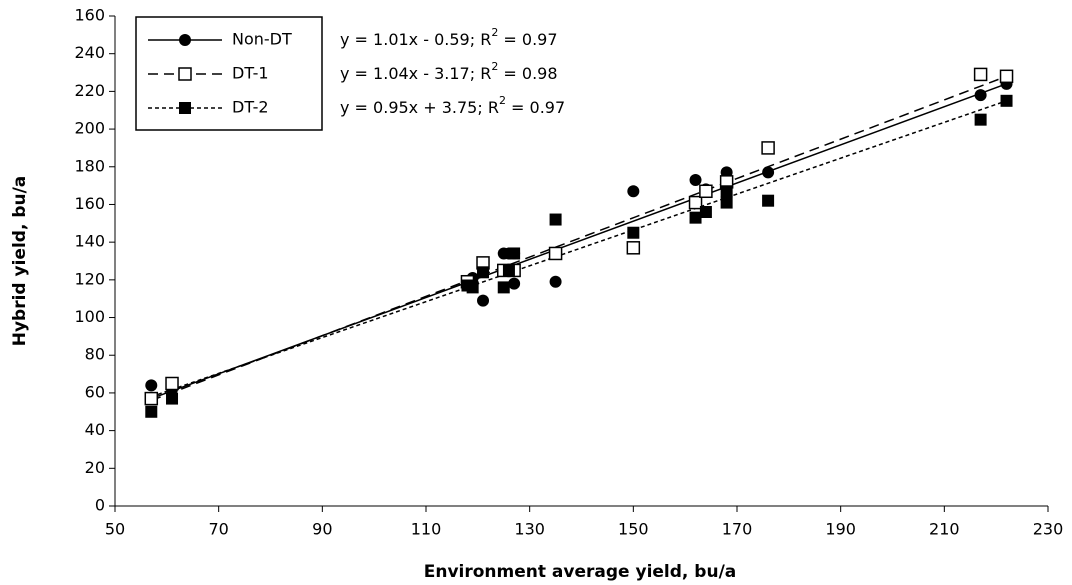  I want to click on x-tick-label: 130, so click(529, 529).